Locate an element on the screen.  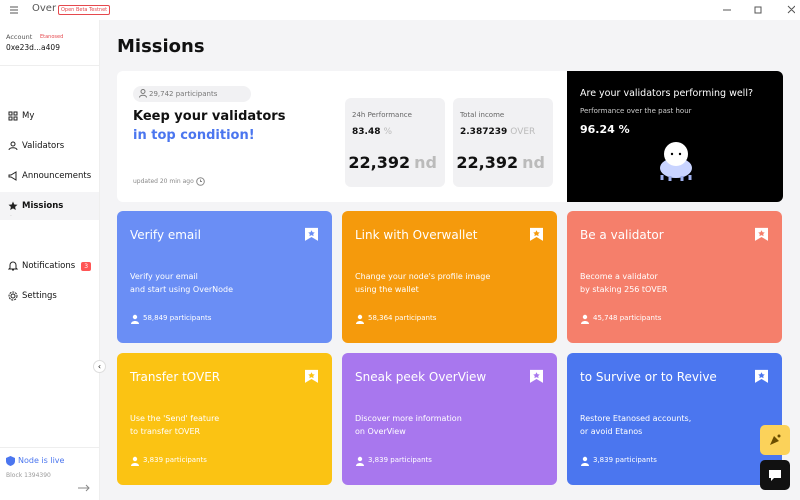
nav-item: Notifications 3 is located at coordinates (49, 266).